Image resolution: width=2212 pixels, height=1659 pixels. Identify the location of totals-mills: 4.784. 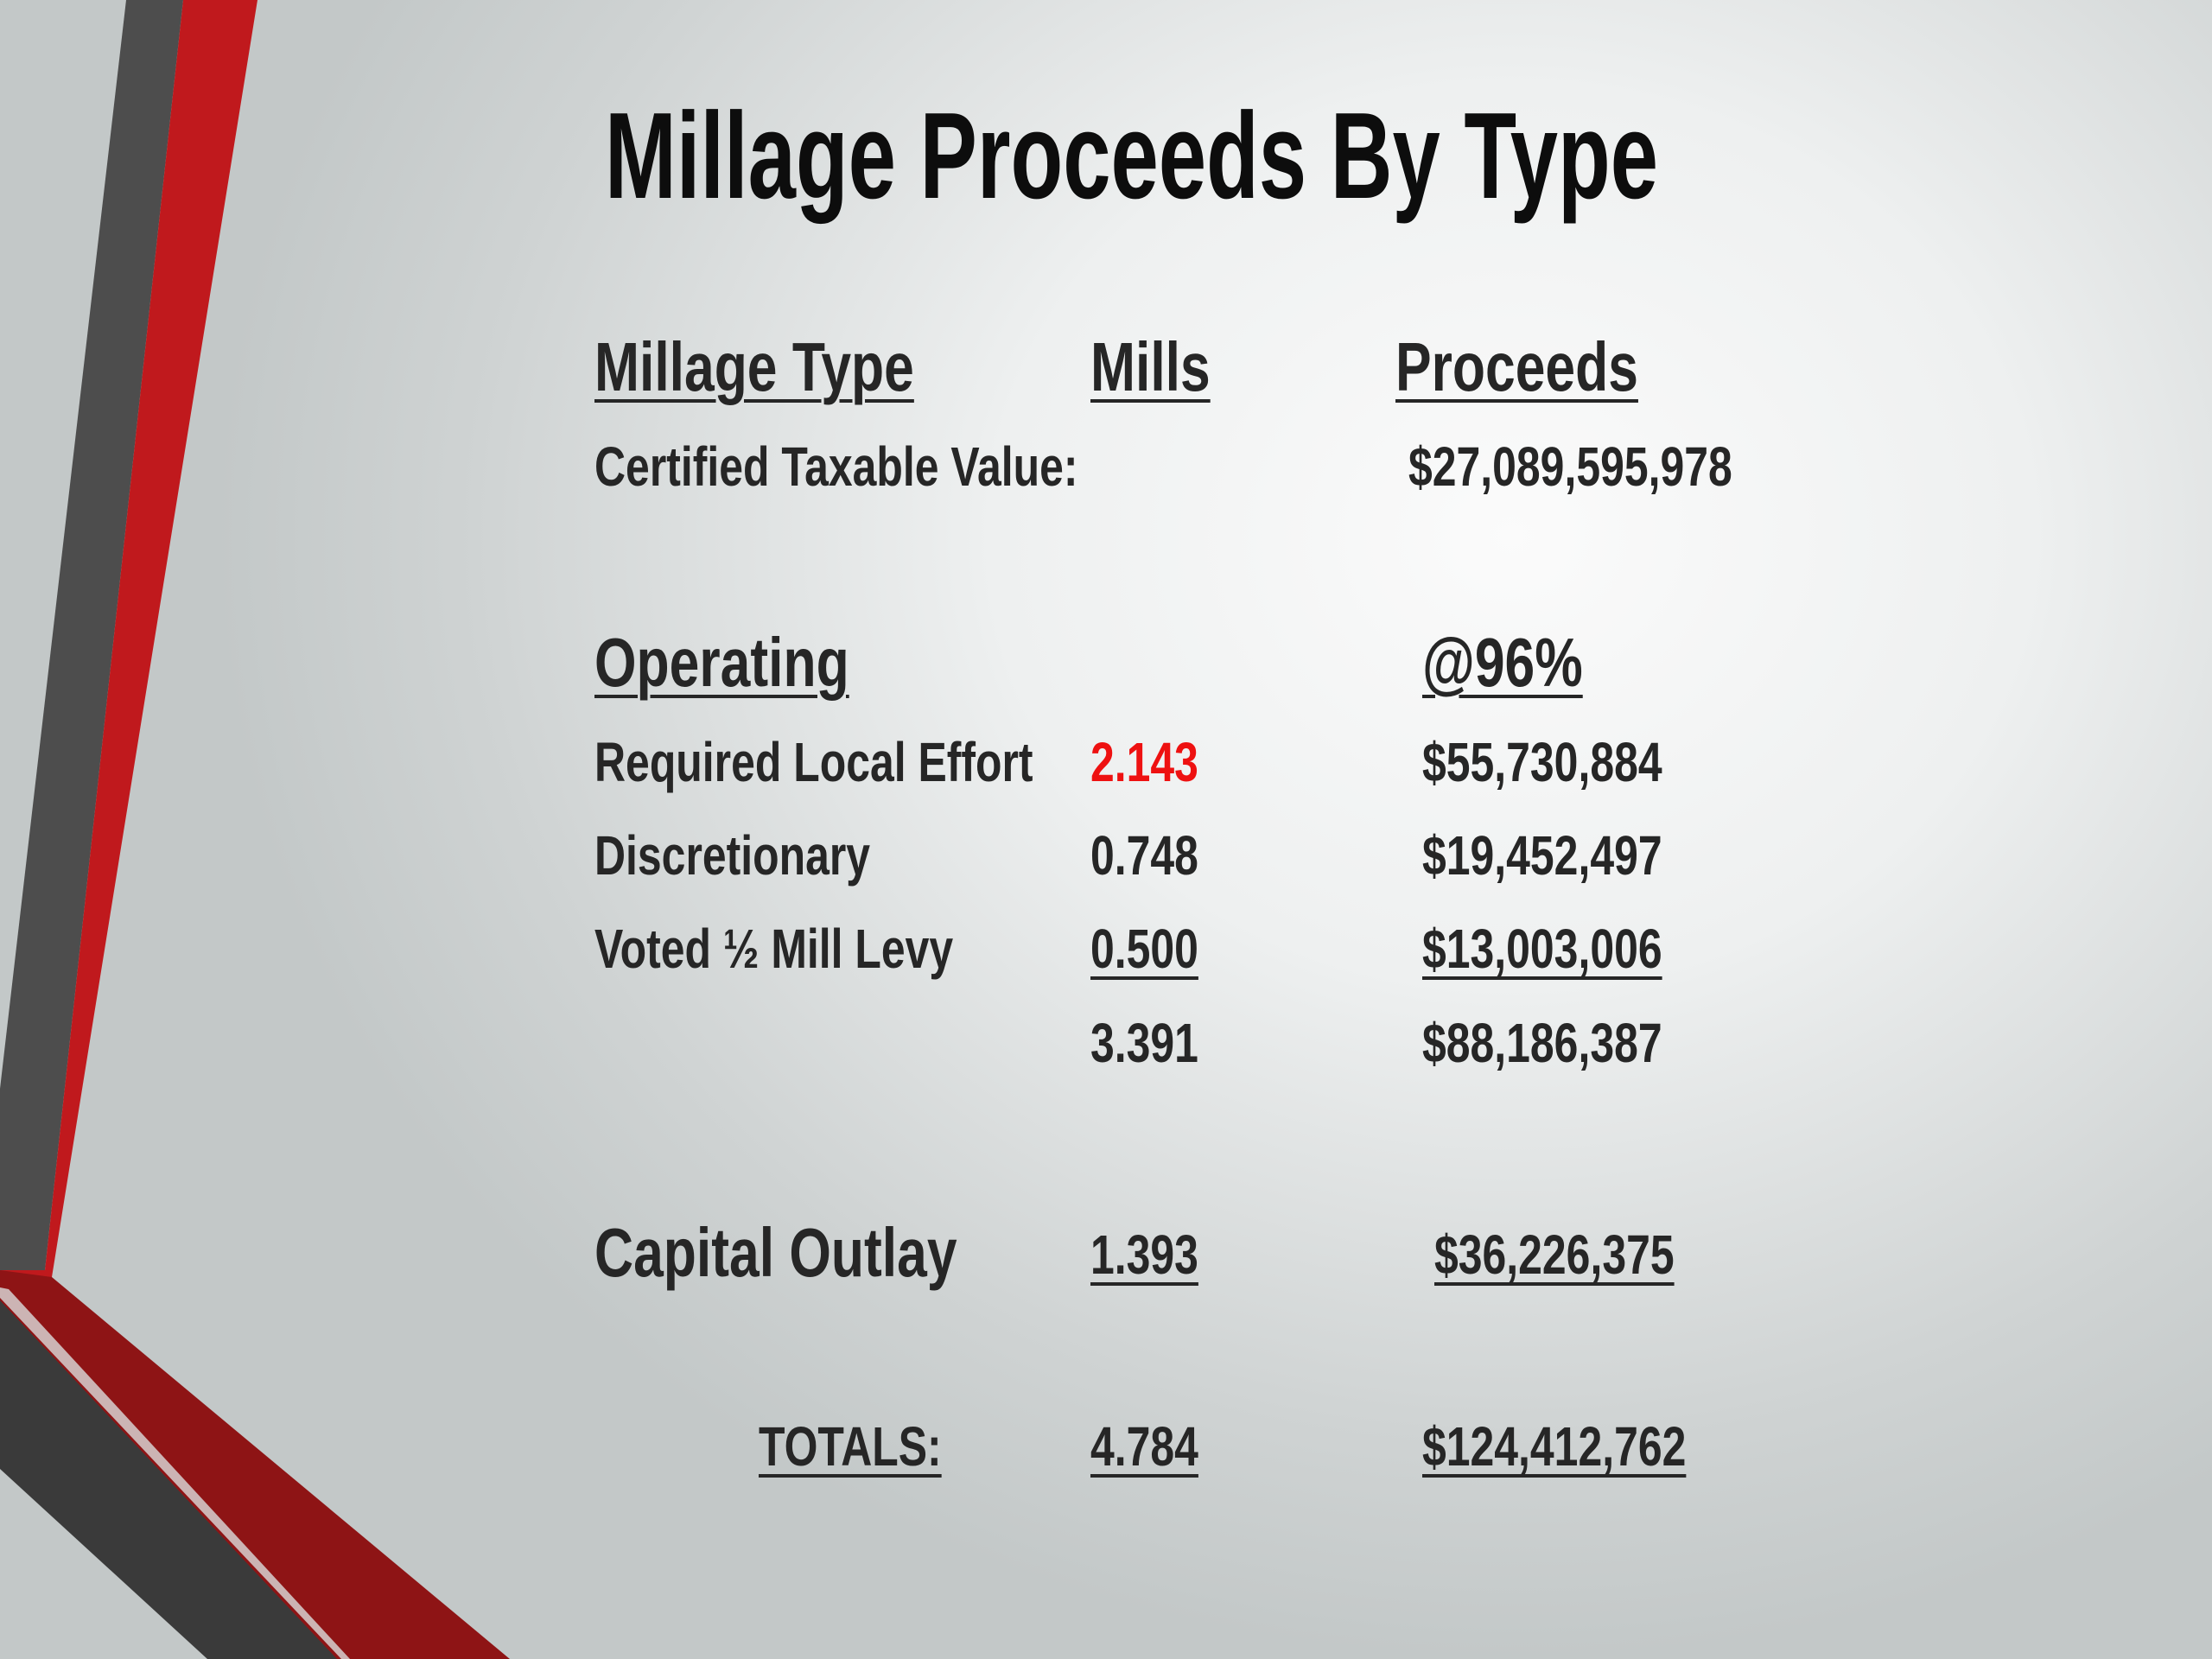
(1144, 1446).